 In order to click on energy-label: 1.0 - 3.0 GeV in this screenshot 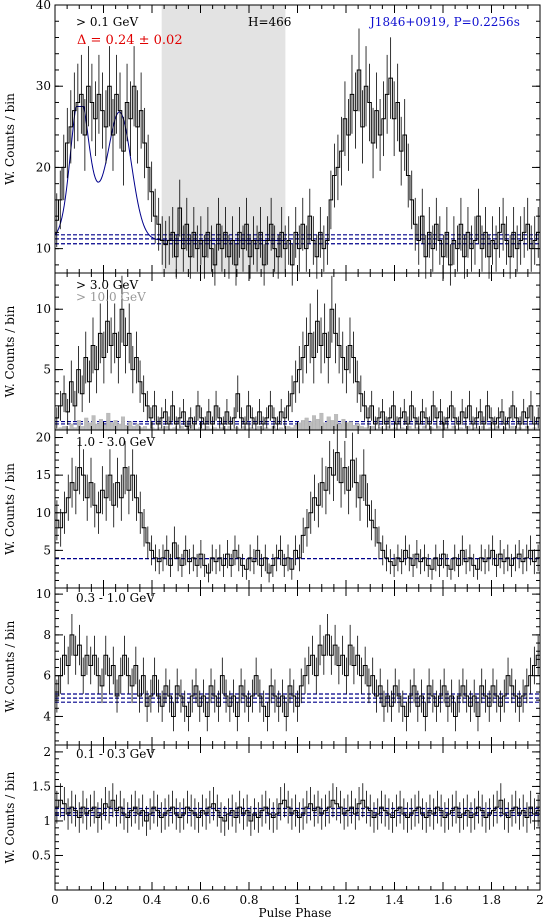, I will do `click(115, 442)`.